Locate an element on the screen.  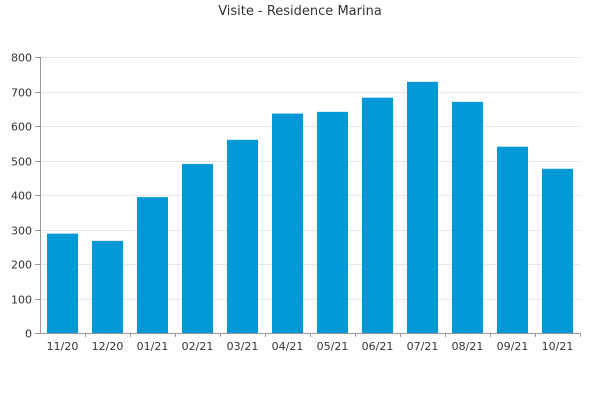
chart-title: Visite - Residence Marina is located at coordinates (300, 11).